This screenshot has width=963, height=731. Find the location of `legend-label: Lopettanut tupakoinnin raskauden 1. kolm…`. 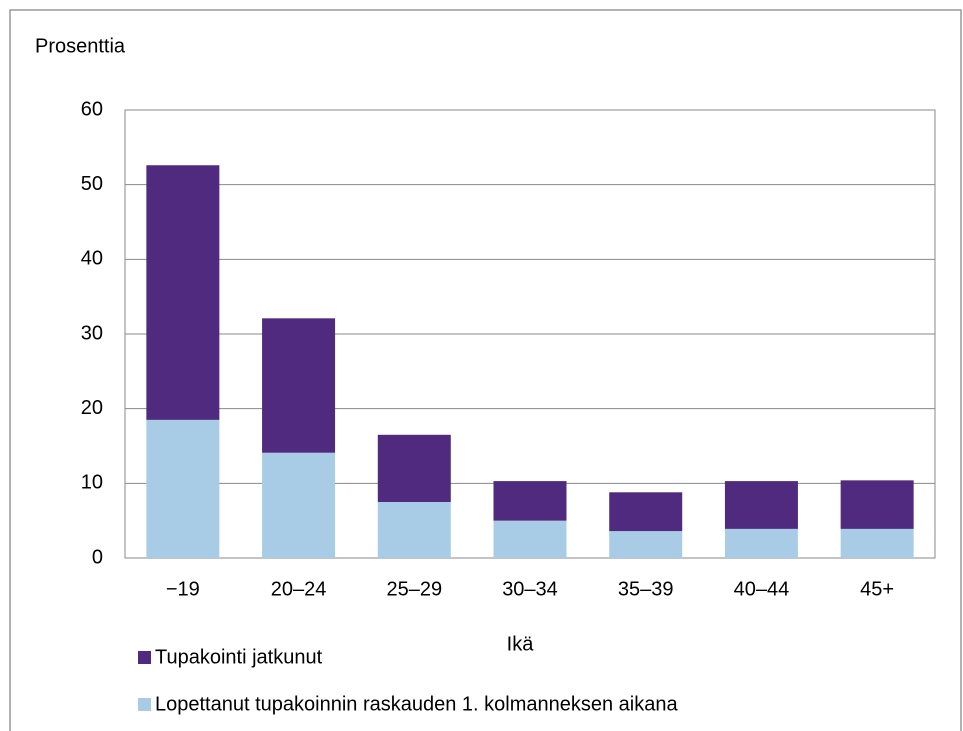

legend-label: Lopettanut tupakoinnin raskauden 1. kolm… is located at coordinates (416, 704).